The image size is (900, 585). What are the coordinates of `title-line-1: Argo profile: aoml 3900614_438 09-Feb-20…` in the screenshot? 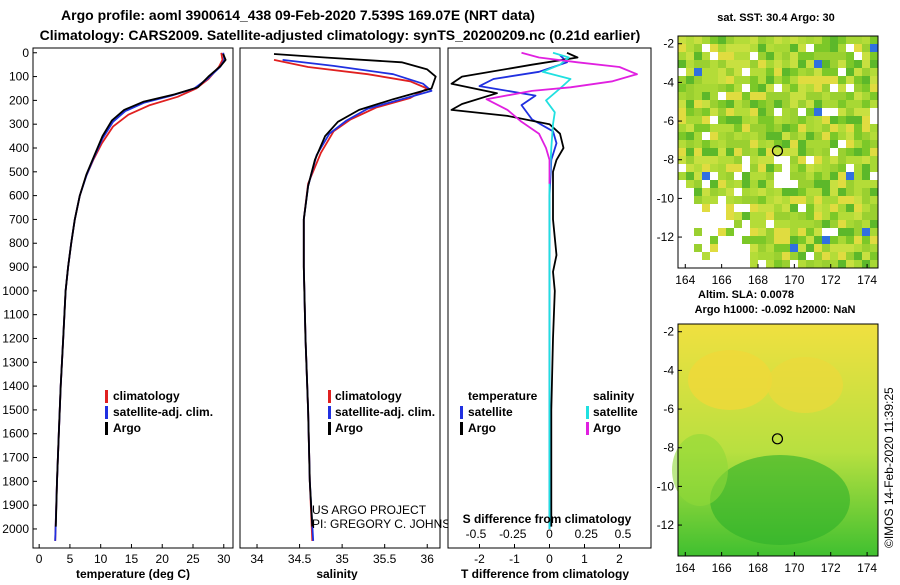 It's located at (298, 15).